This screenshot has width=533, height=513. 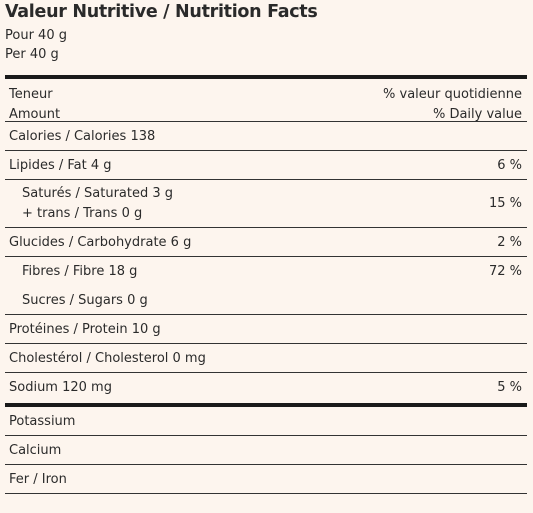 What do you see at coordinates (266, 479) in the screenshot?
I see `mineral-row-iron: Fer / Iron` at bounding box center [266, 479].